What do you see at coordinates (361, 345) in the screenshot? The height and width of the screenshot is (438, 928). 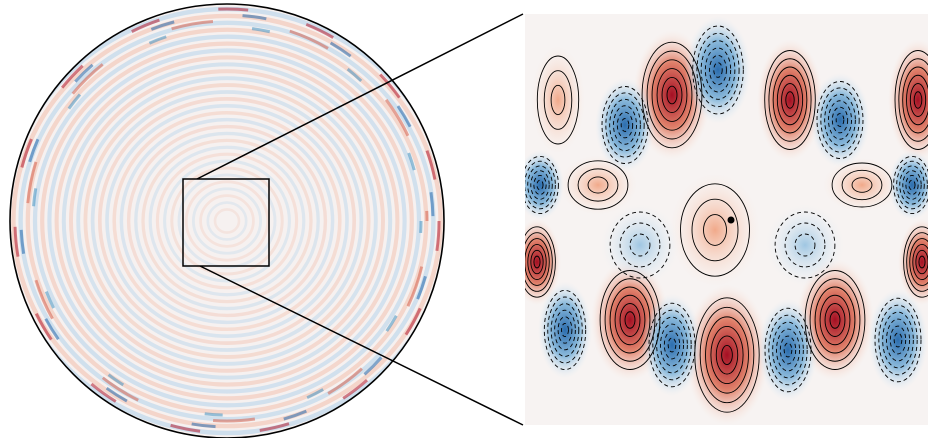 I see `zoom-line` at bounding box center [361, 345].